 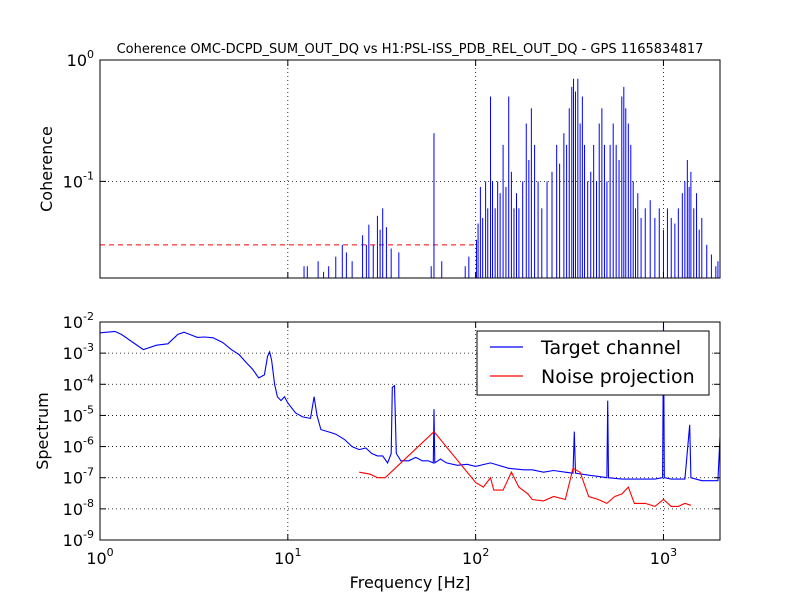 I want to click on spectrum-ytick-label: 10⁻⁴, so click(x=78, y=383).